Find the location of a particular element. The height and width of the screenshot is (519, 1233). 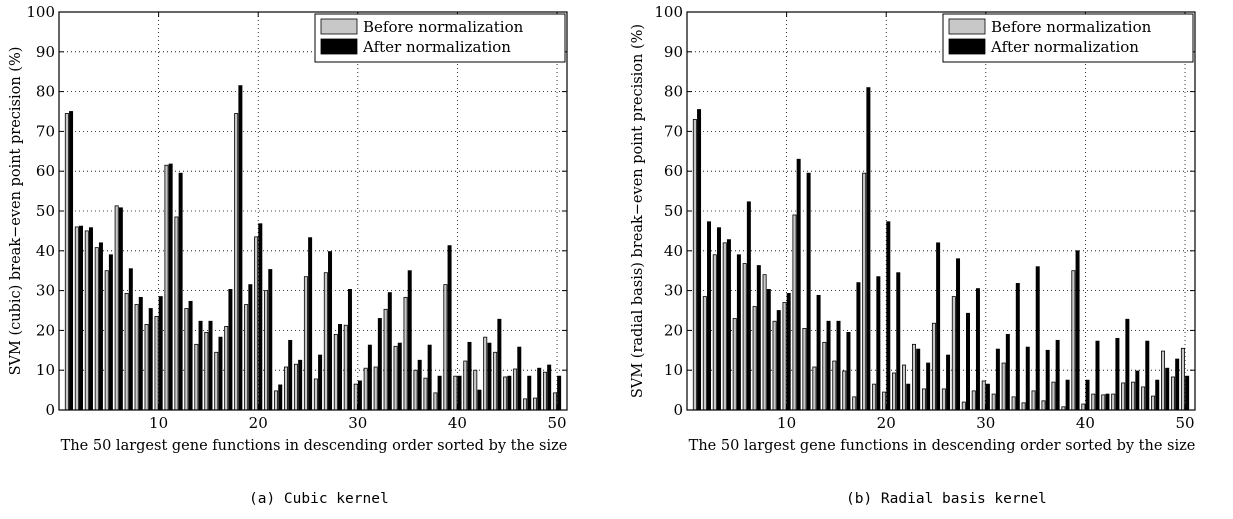

y-tick-label: 80 is located at coordinates (673, 92).